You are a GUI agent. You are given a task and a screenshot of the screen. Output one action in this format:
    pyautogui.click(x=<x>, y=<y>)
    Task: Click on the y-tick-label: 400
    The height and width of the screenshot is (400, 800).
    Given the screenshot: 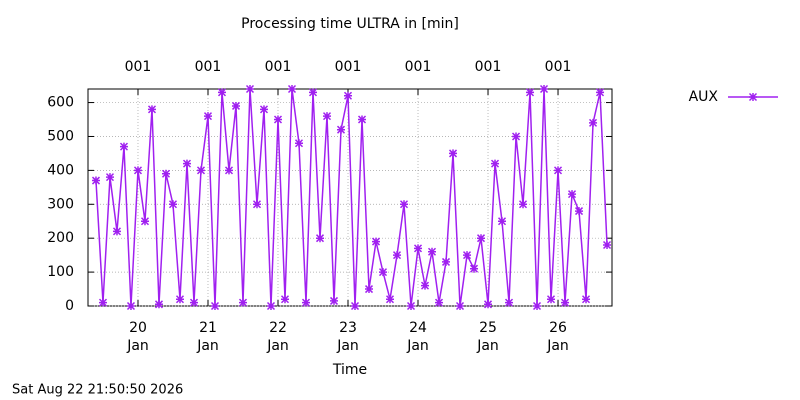 What is the action you would take?
    pyautogui.click(x=60, y=170)
    